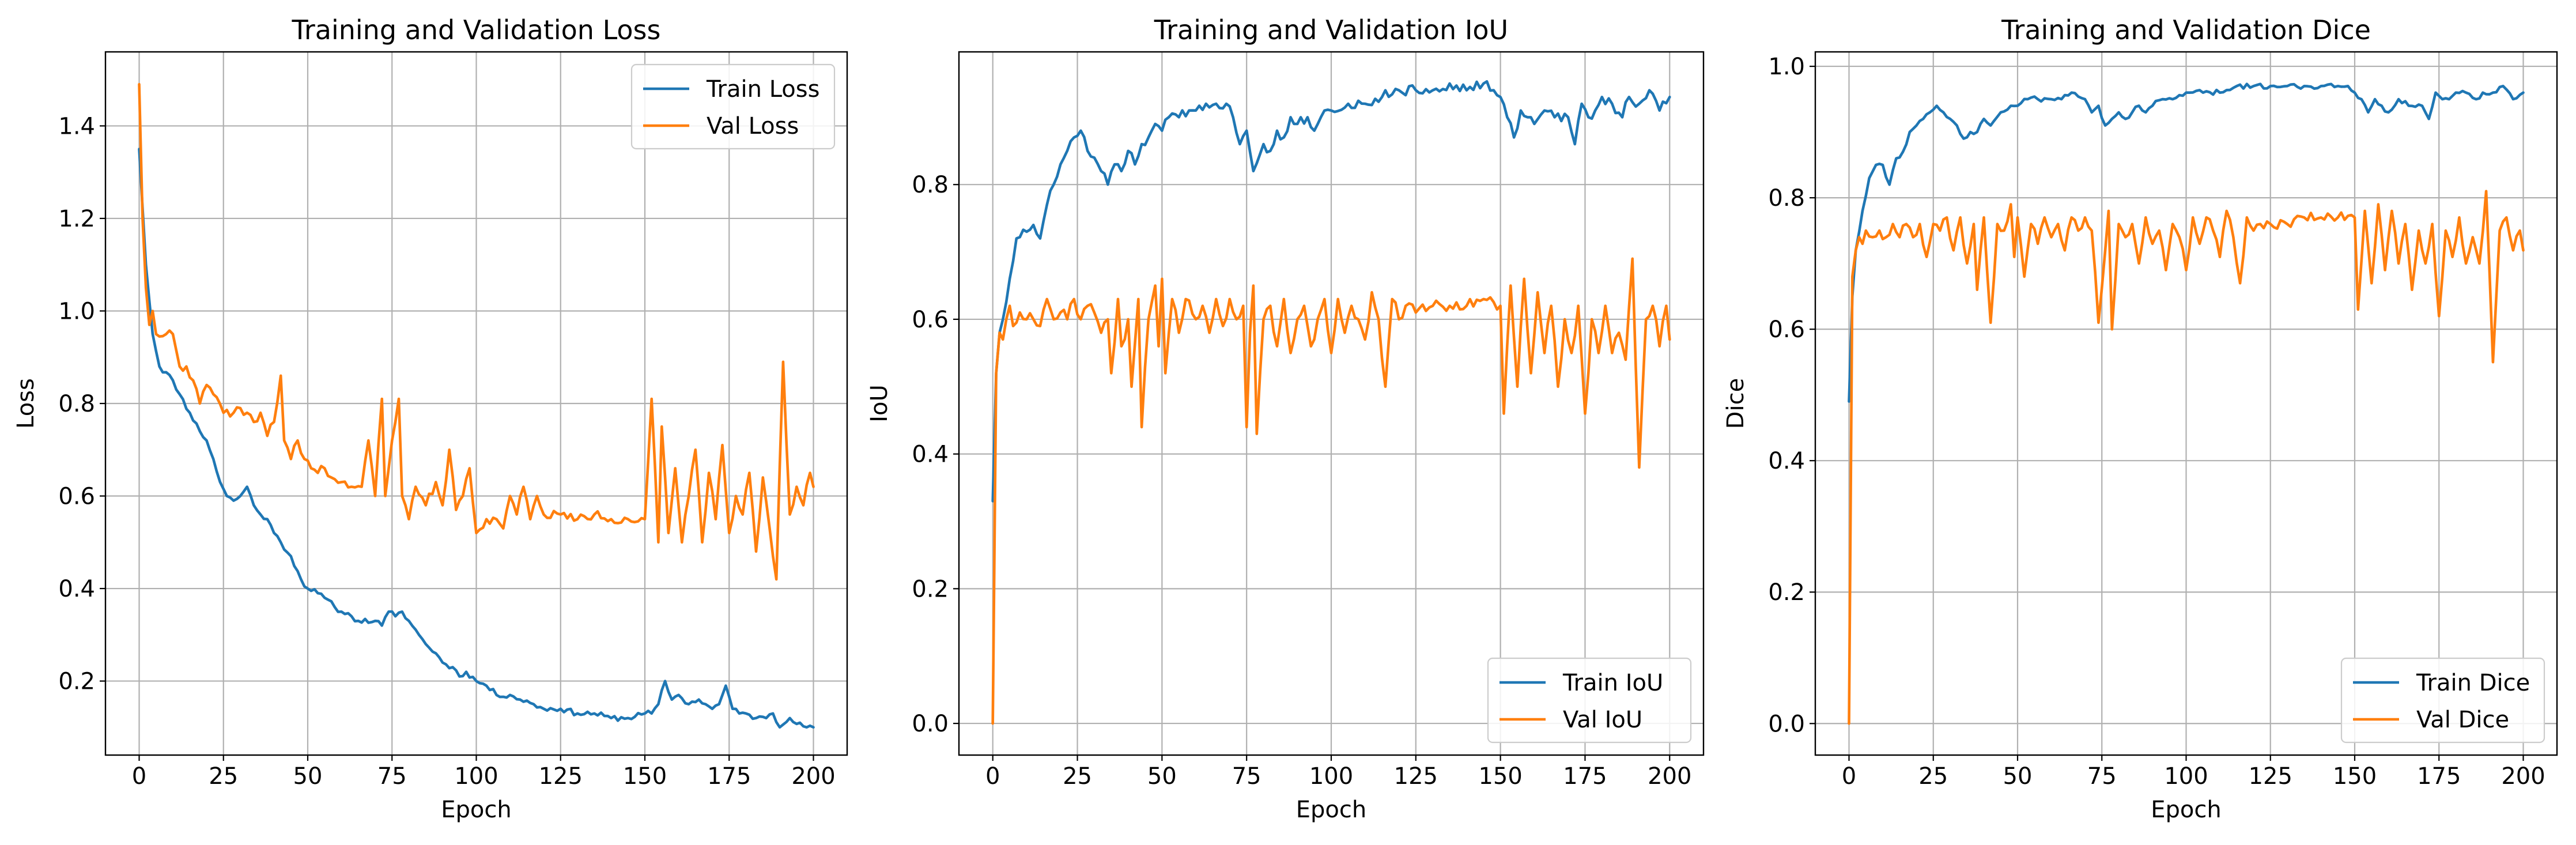 The image size is (2576, 845). Describe the element at coordinates (753, 126) in the screenshot. I see `legend-label: Val Loss` at that location.